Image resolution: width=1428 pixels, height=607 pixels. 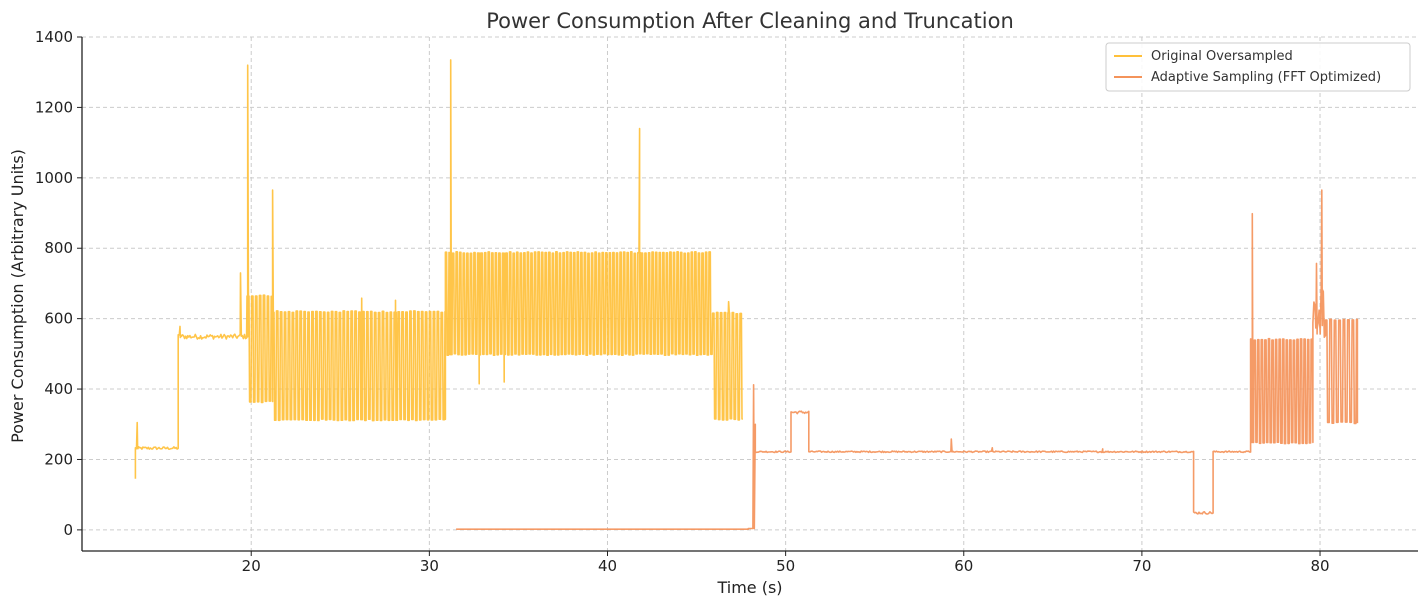 I want to click on legend-label-adaptive: Adaptive Sampling (FFT Optimized), so click(x=1266, y=77).